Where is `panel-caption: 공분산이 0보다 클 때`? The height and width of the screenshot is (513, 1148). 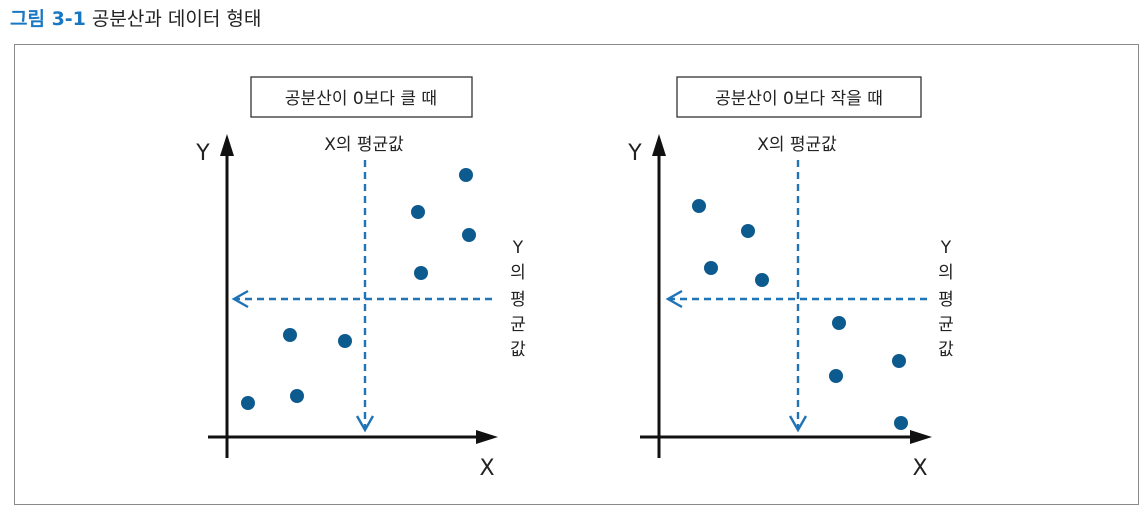
panel-caption: 공분산이 0보다 클 때 is located at coordinates (361, 99).